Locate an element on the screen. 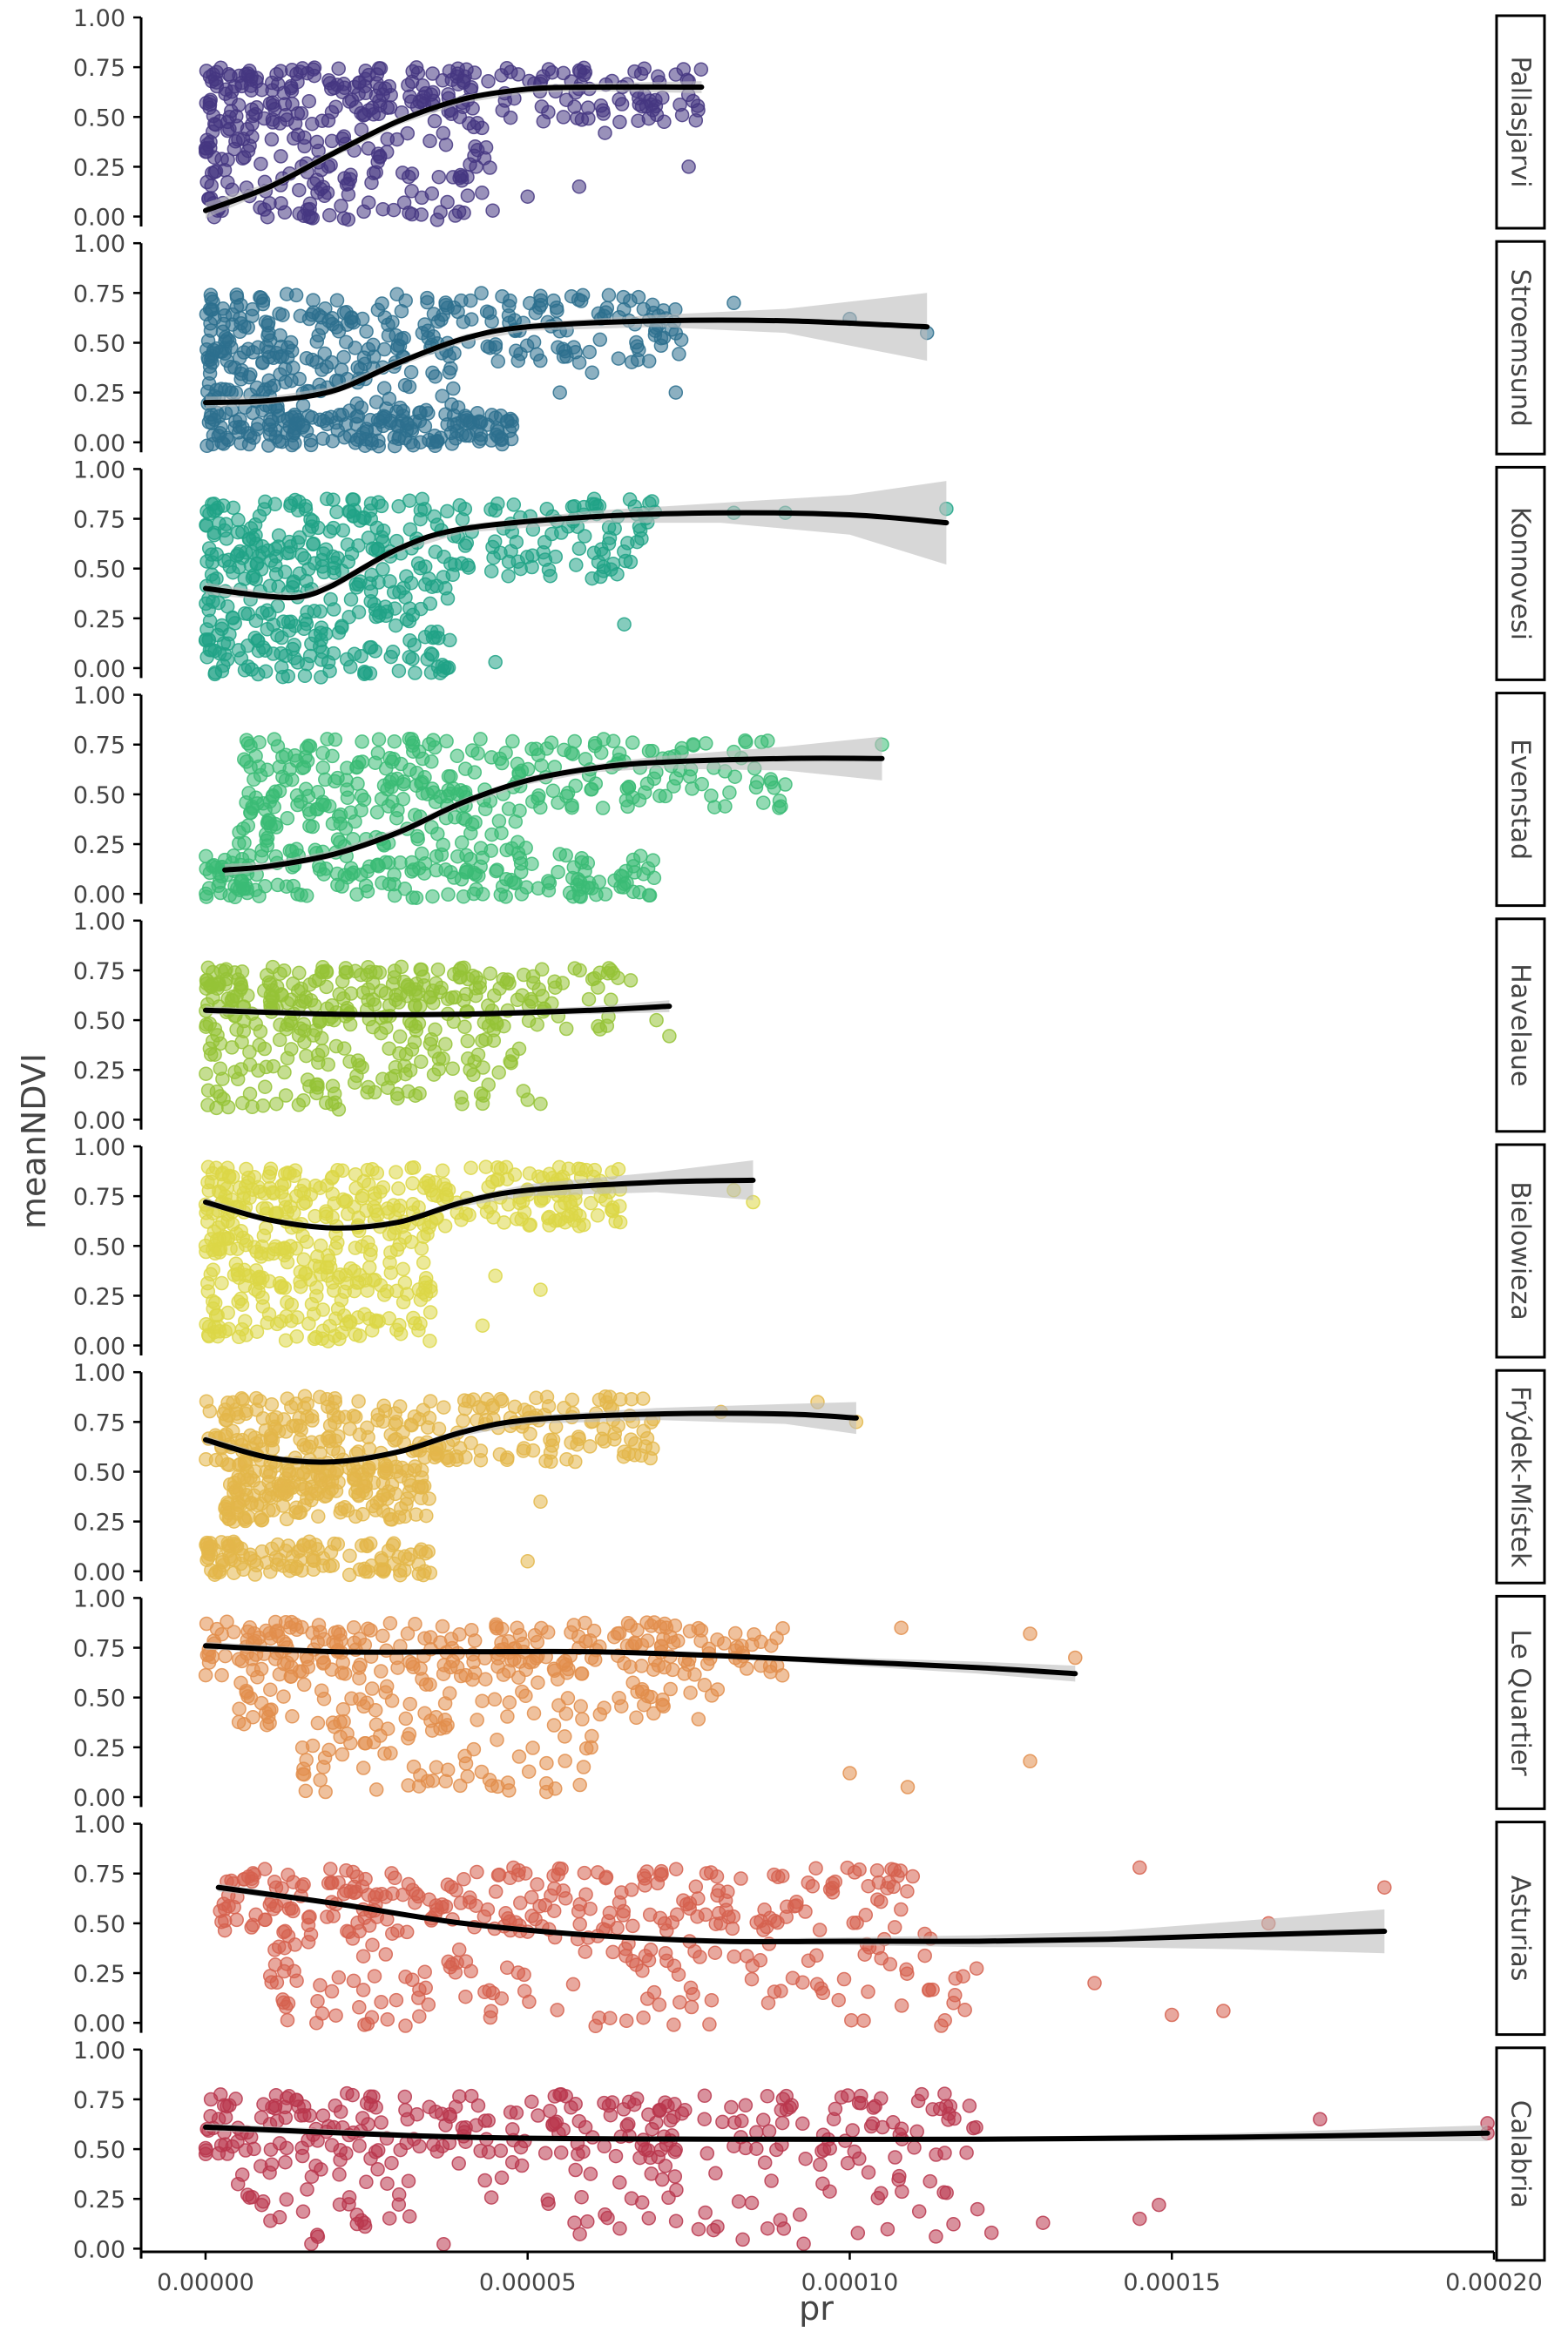 This screenshot has height=2352, width=1568. facet-strip is located at coordinates (1520, 1477).